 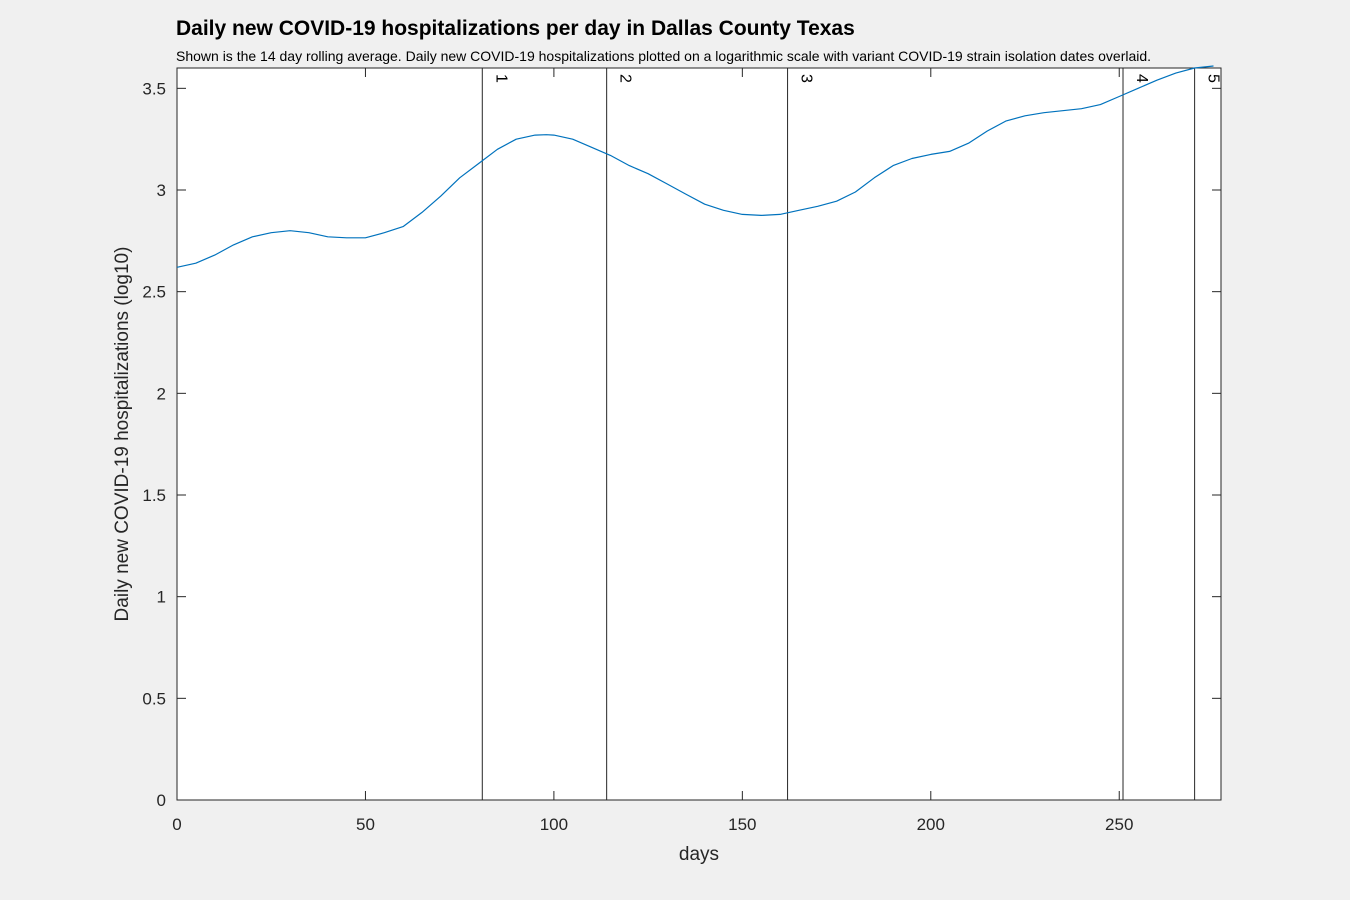 What do you see at coordinates (365, 824) in the screenshot?
I see `x-tick-label: 50` at bounding box center [365, 824].